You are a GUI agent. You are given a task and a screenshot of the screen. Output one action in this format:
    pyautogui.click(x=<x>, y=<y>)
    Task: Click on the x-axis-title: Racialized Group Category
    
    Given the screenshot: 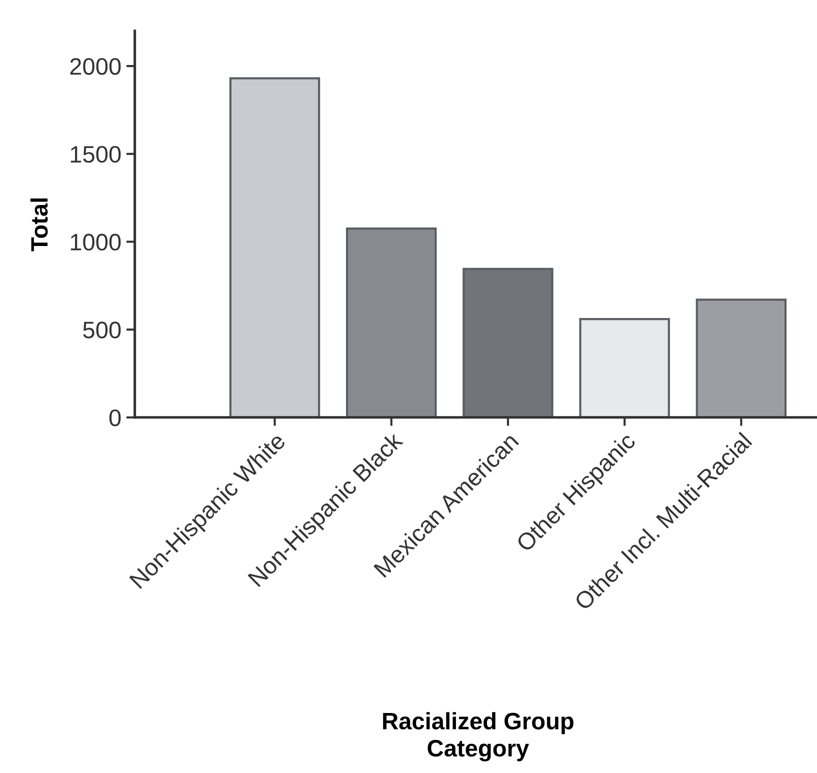 What is the action you would take?
    pyautogui.click(x=478, y=737)
    